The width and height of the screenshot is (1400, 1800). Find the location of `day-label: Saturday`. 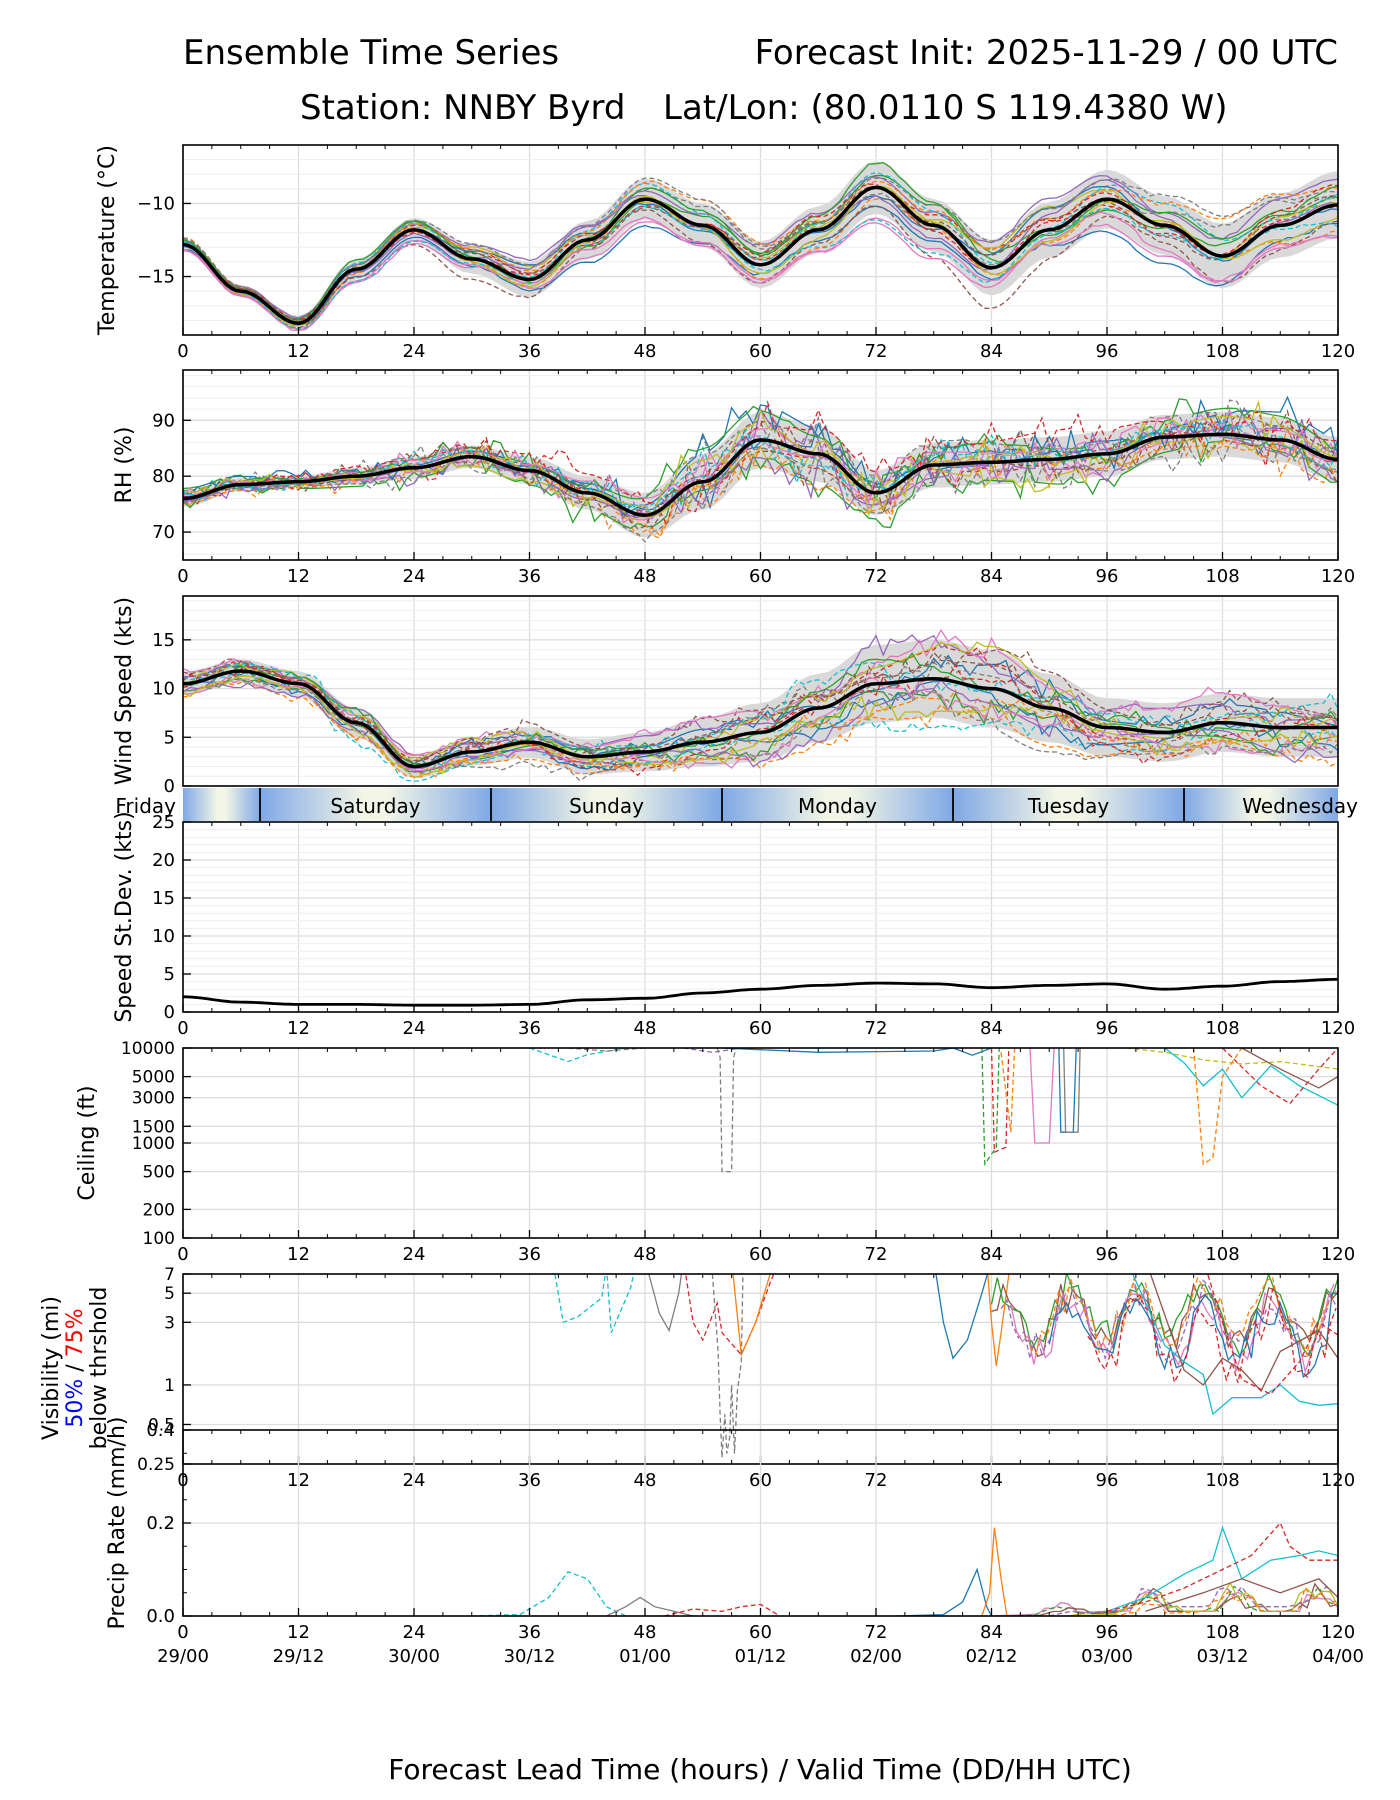

day-label: Saturday is located at coordinates (375, 806).